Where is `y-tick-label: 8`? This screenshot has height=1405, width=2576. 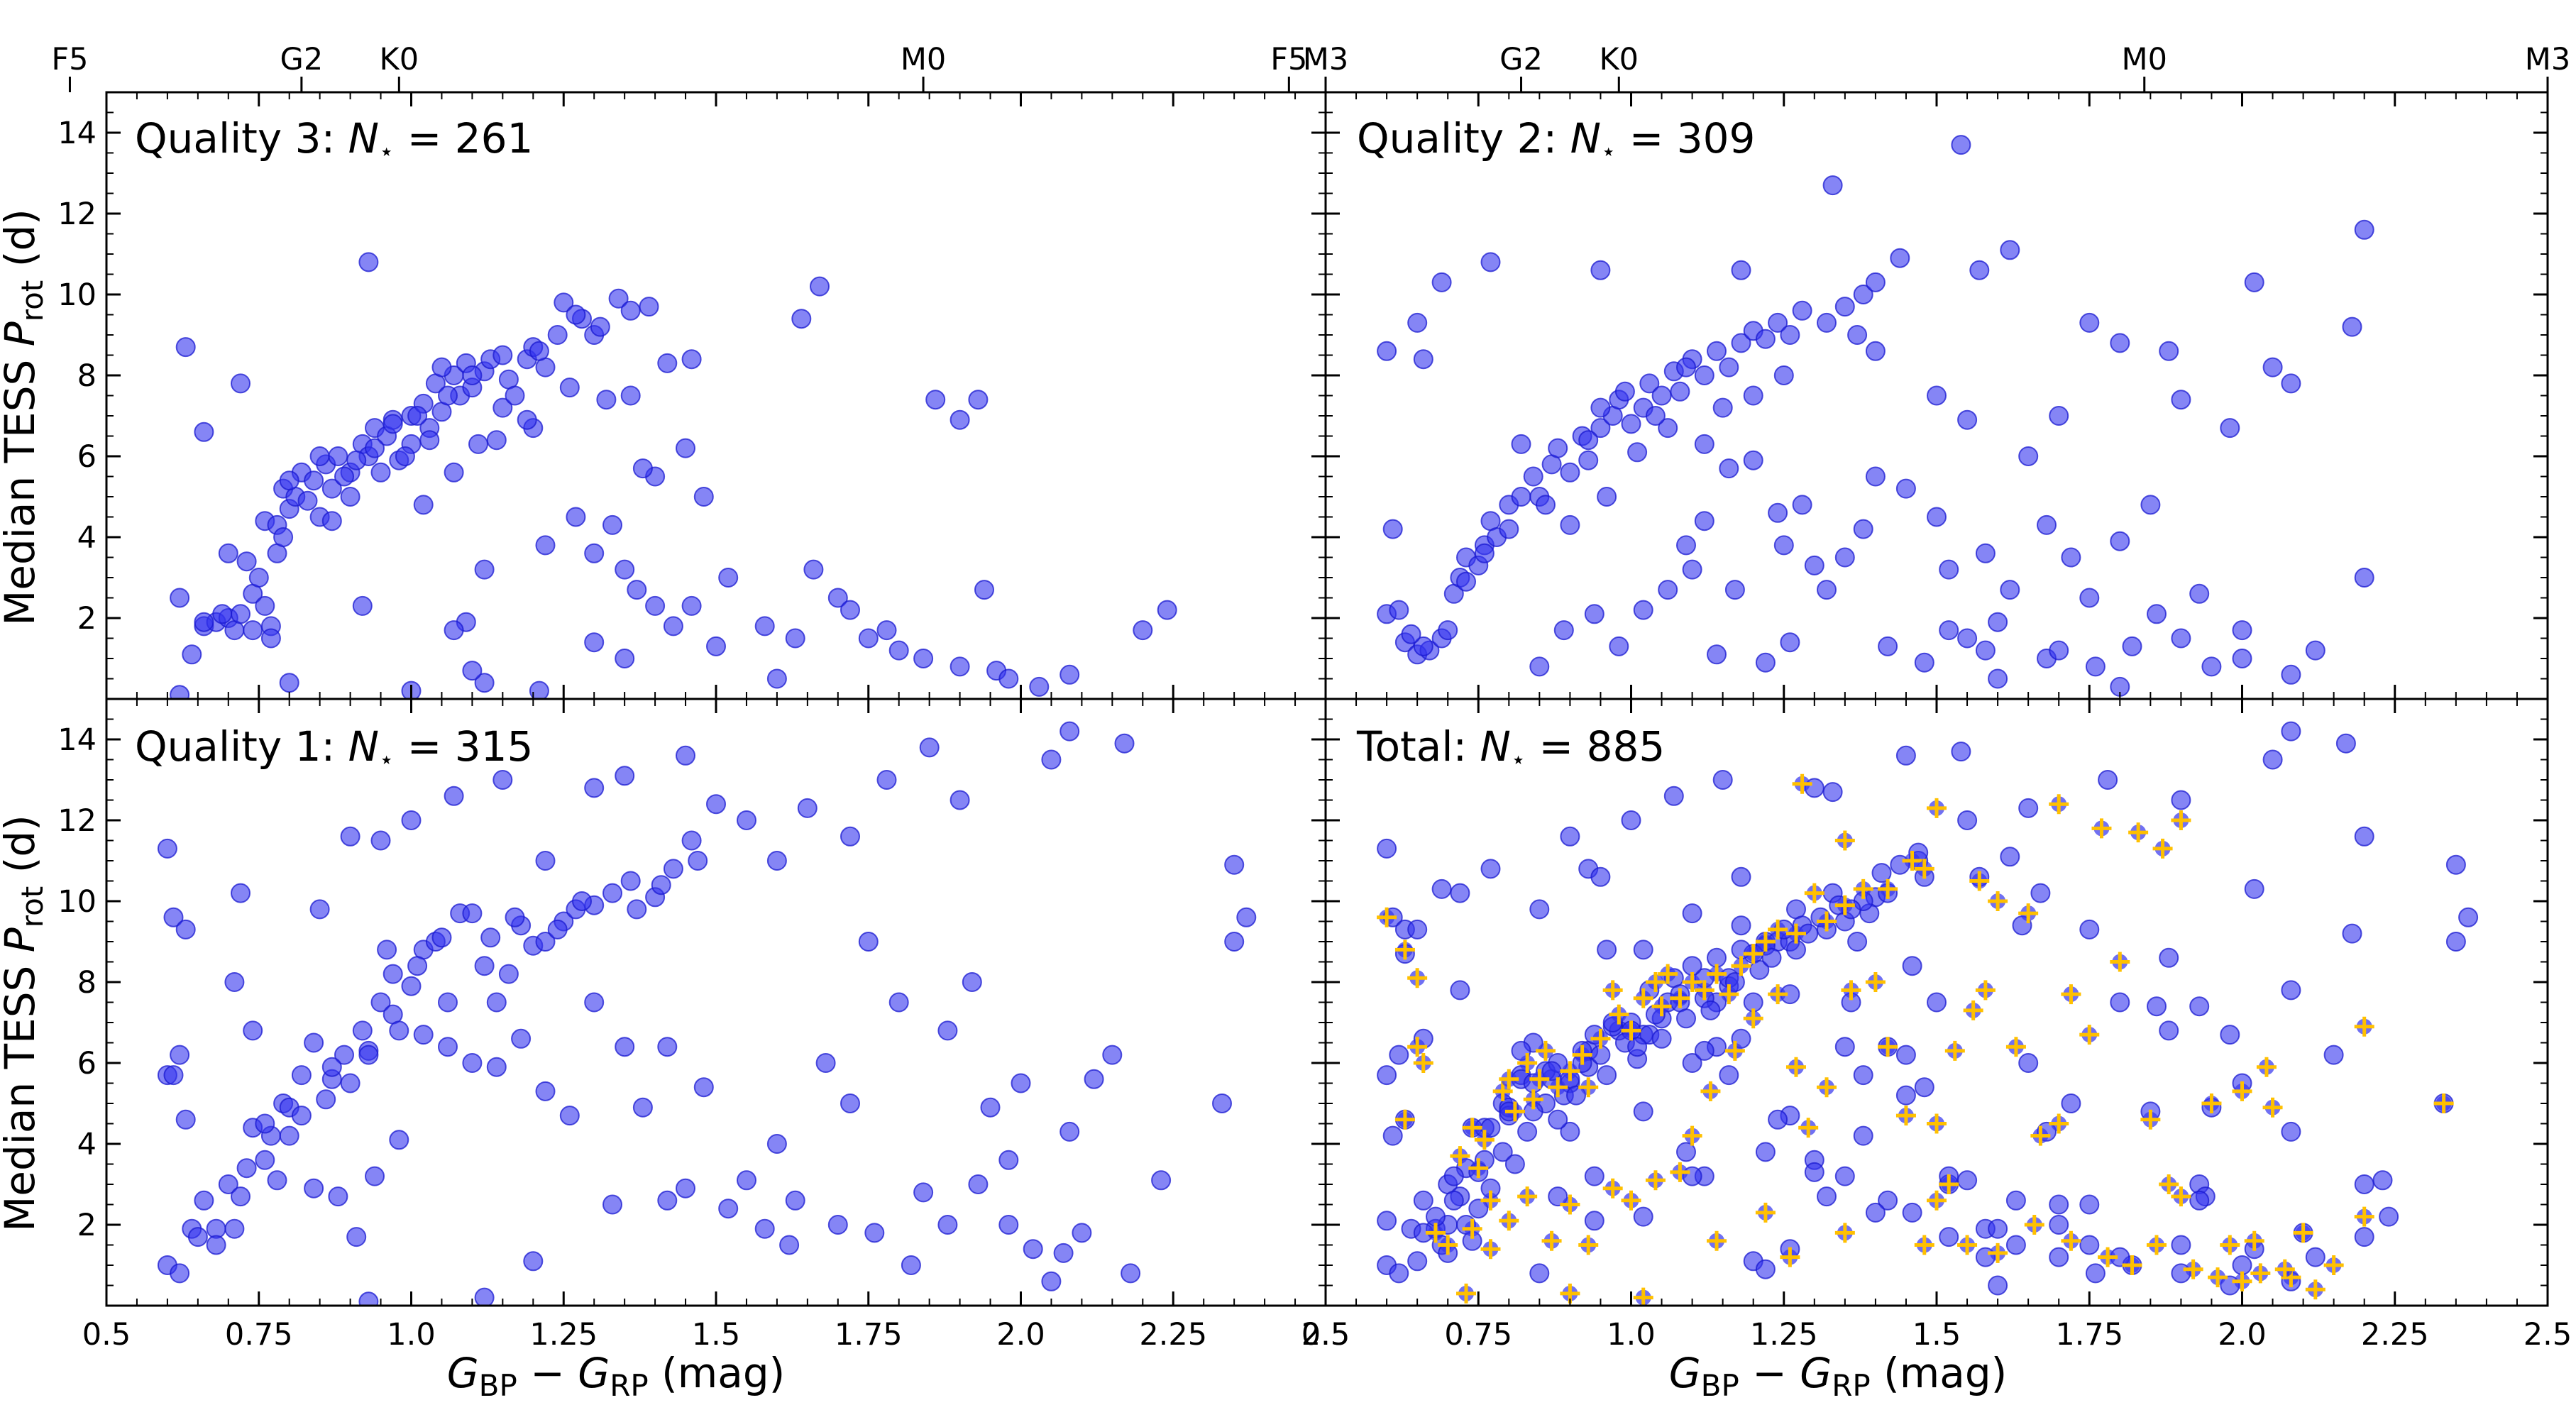 y-tick-label: 8 is located at coordinates (87, 376).